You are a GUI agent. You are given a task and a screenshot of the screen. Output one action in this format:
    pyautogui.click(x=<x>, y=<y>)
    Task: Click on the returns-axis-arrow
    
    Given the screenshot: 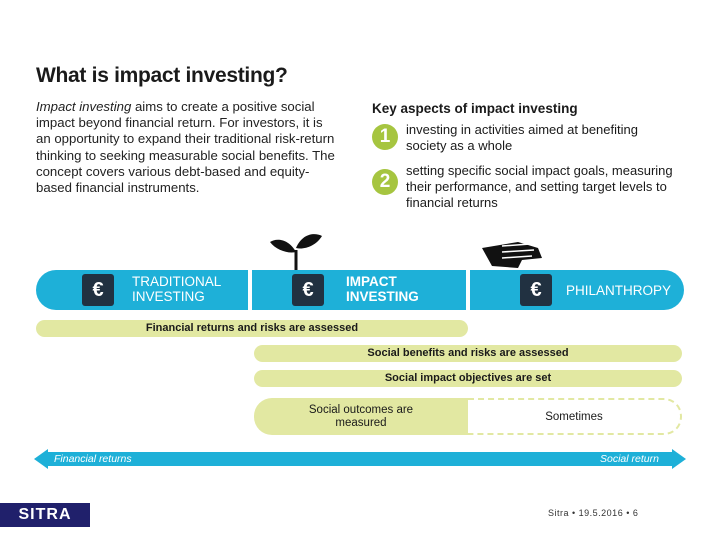 What is the action you would take?
    pyautogui.click(x=360, y=459)
    